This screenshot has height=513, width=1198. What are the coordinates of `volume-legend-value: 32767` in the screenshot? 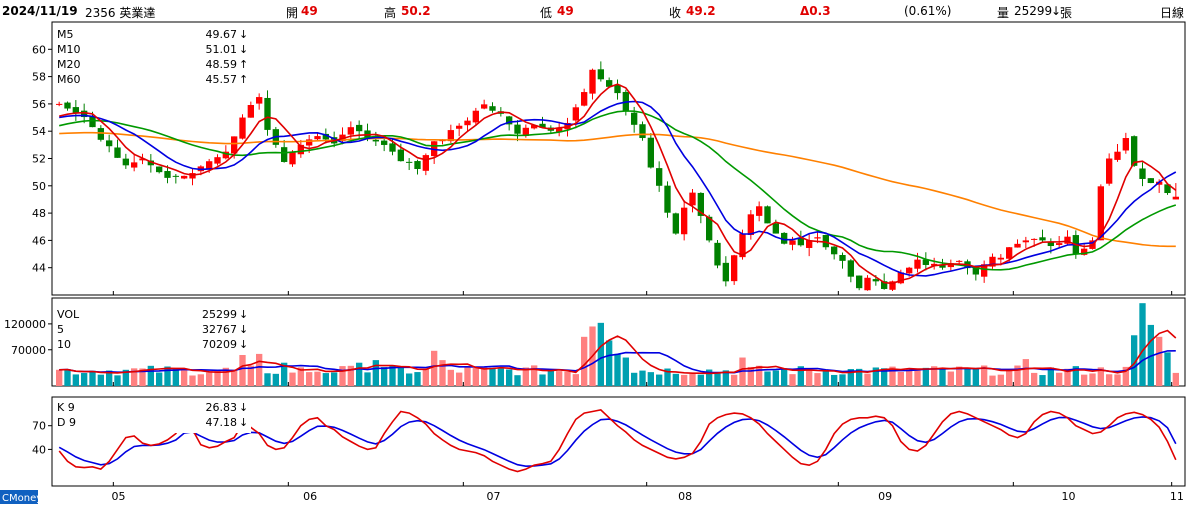 It's located at (219, 329).